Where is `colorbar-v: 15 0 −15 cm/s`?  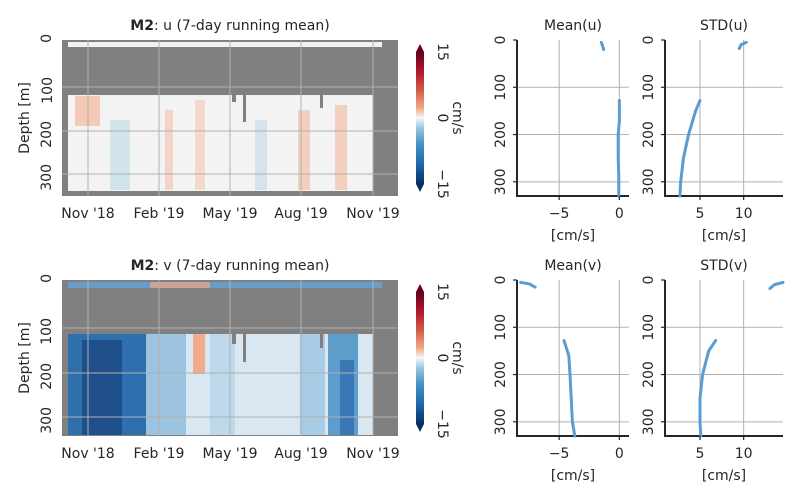
colorbar-v: 15 0 −15 cm/s is located at coordinates (440, 361).